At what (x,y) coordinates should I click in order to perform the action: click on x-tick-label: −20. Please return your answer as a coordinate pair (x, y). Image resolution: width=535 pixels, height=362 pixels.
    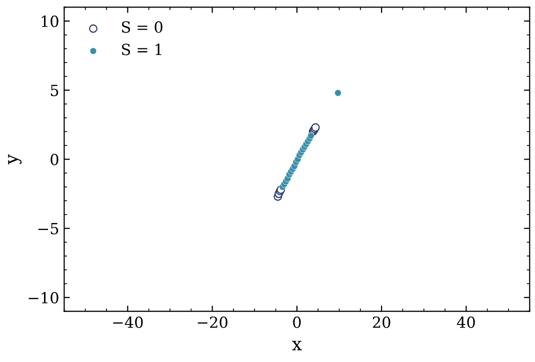
    Looking at the image, I should click on (213, 322).